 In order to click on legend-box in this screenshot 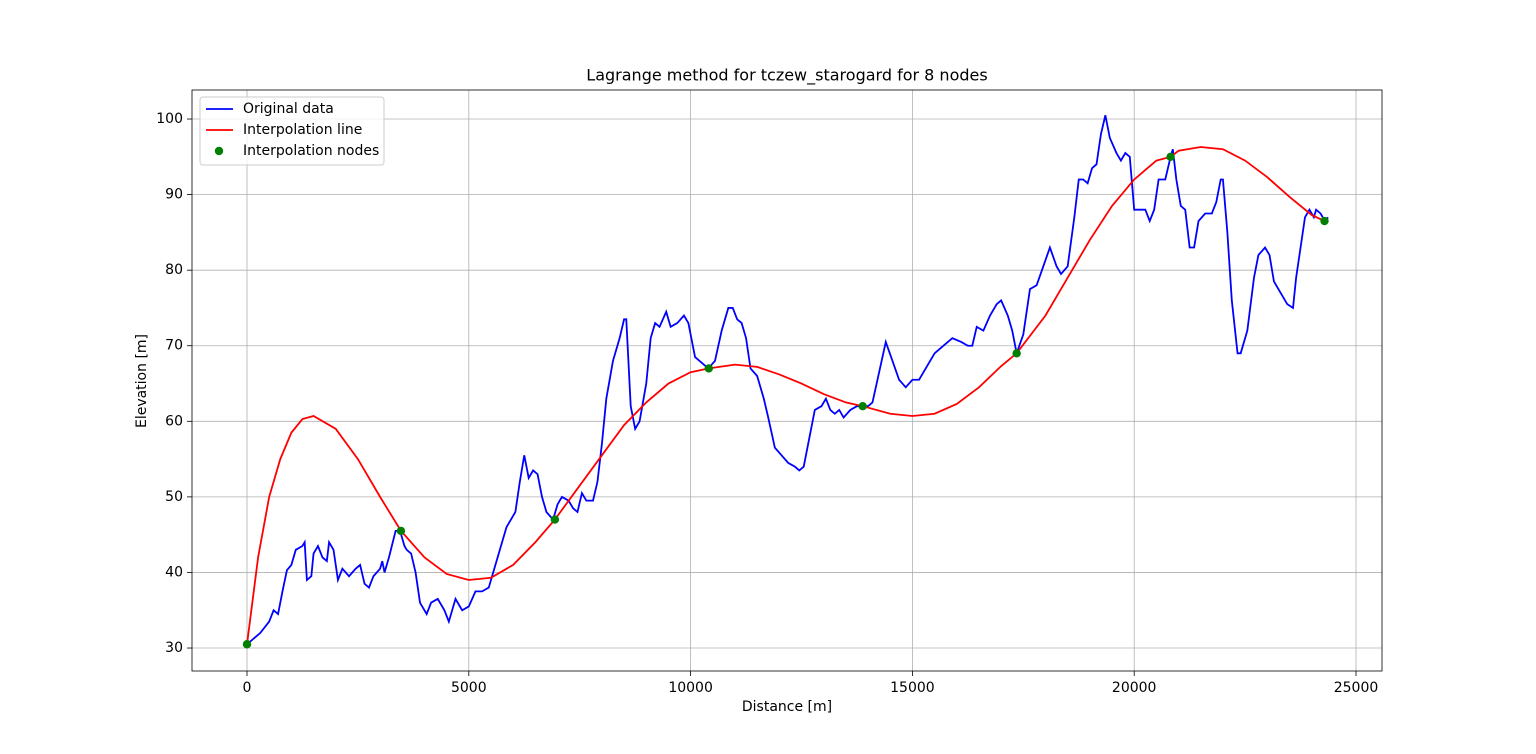, I will do `click(292, 131)`.